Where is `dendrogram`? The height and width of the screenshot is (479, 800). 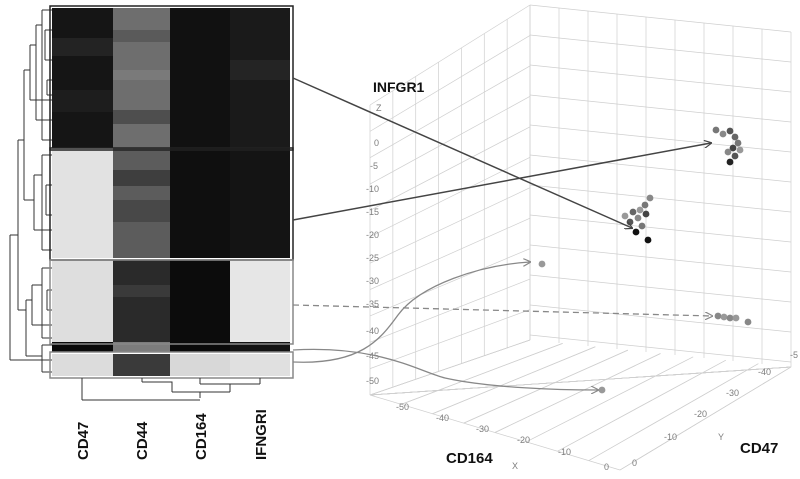 dendrogram is located at coordinates (30, 191).